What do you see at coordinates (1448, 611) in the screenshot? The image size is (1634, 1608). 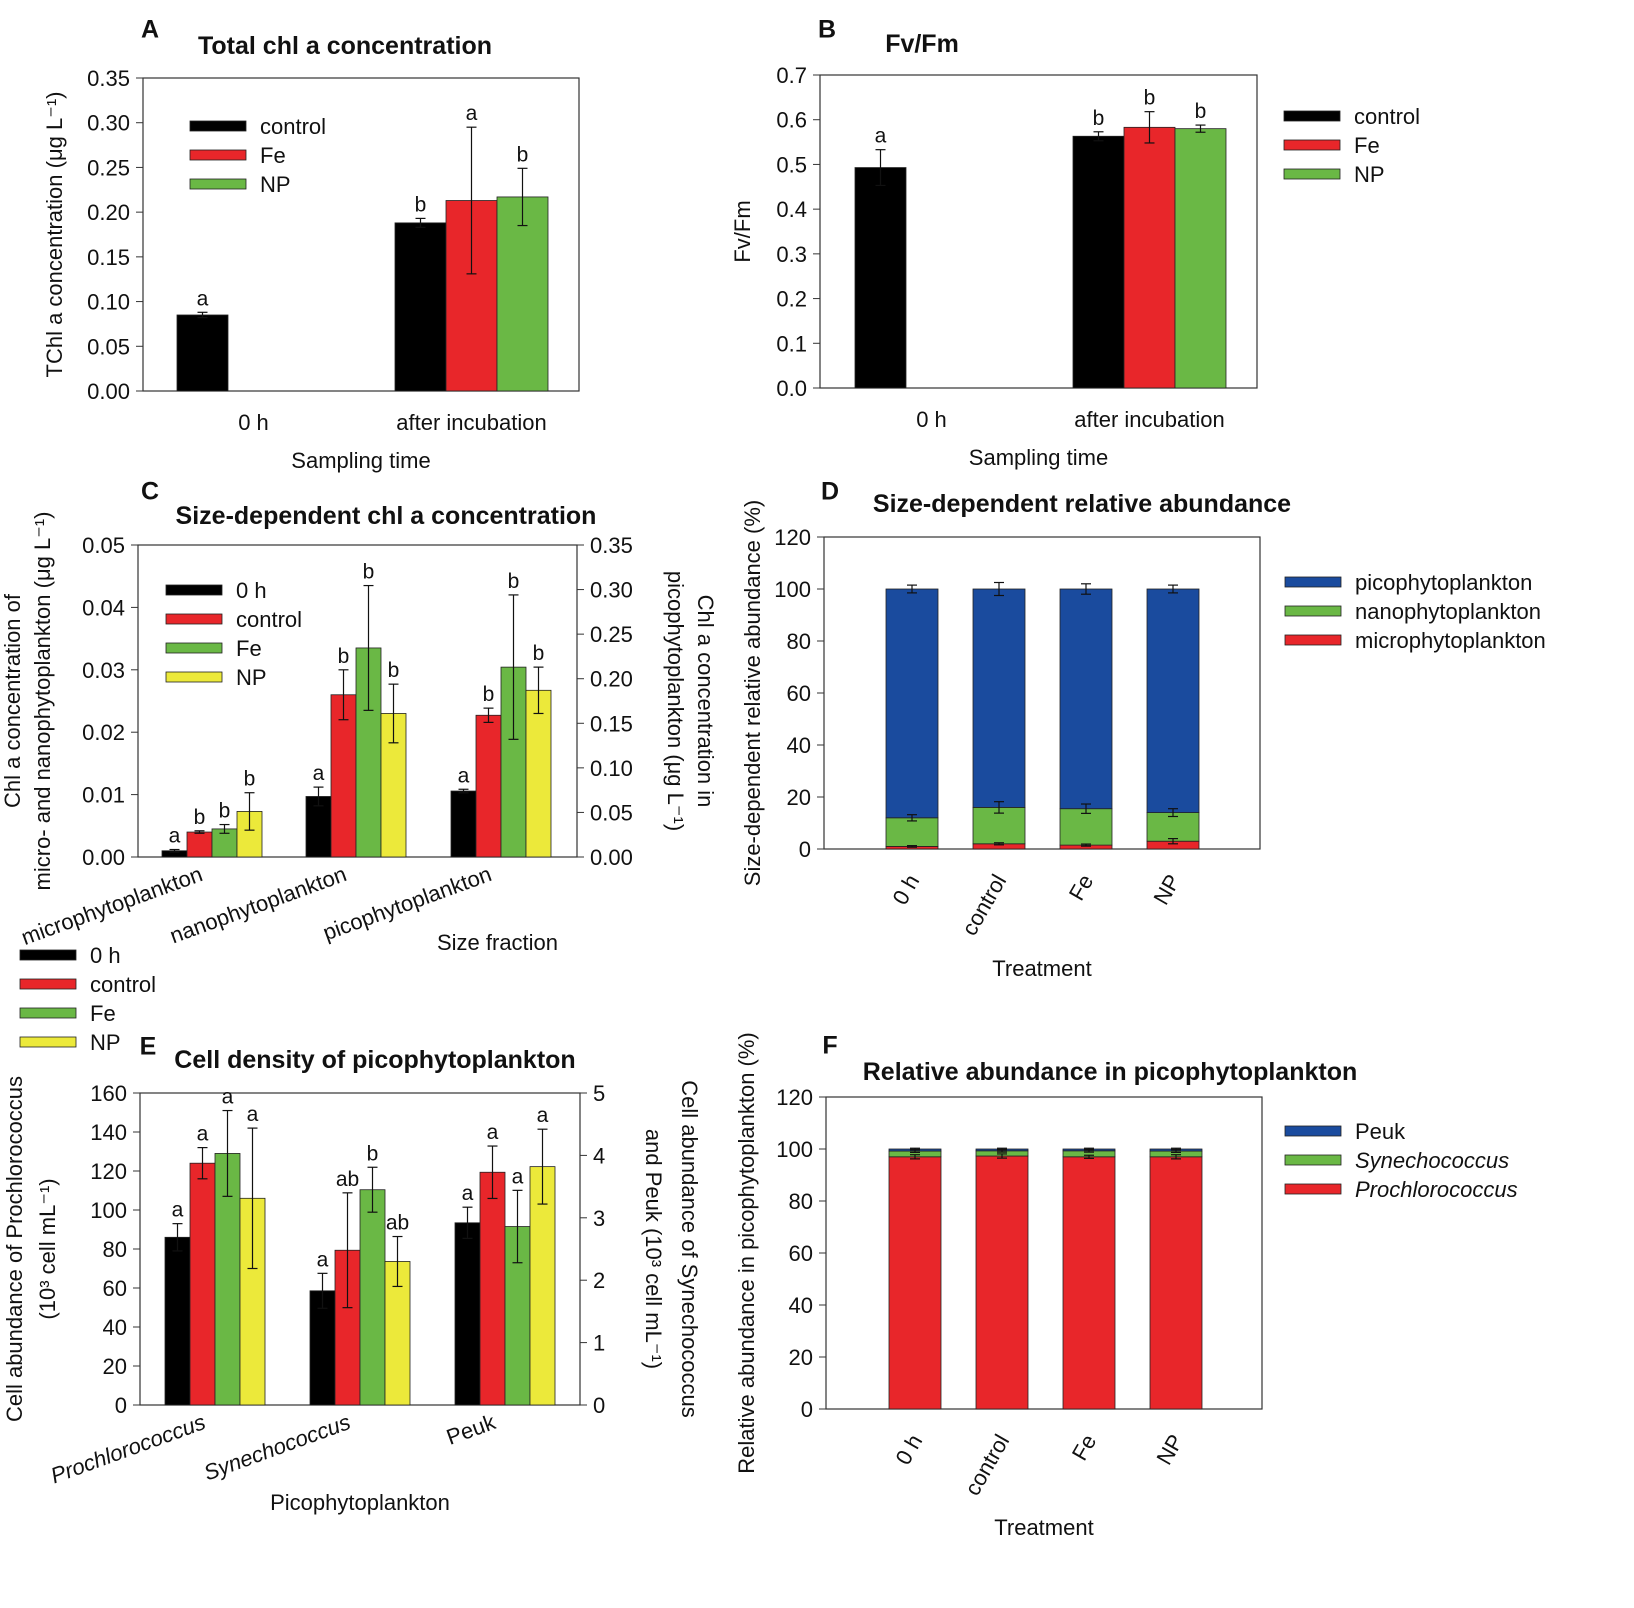 I see `legend-label: nanophytoplankton` at bounding box center [1448, 611].